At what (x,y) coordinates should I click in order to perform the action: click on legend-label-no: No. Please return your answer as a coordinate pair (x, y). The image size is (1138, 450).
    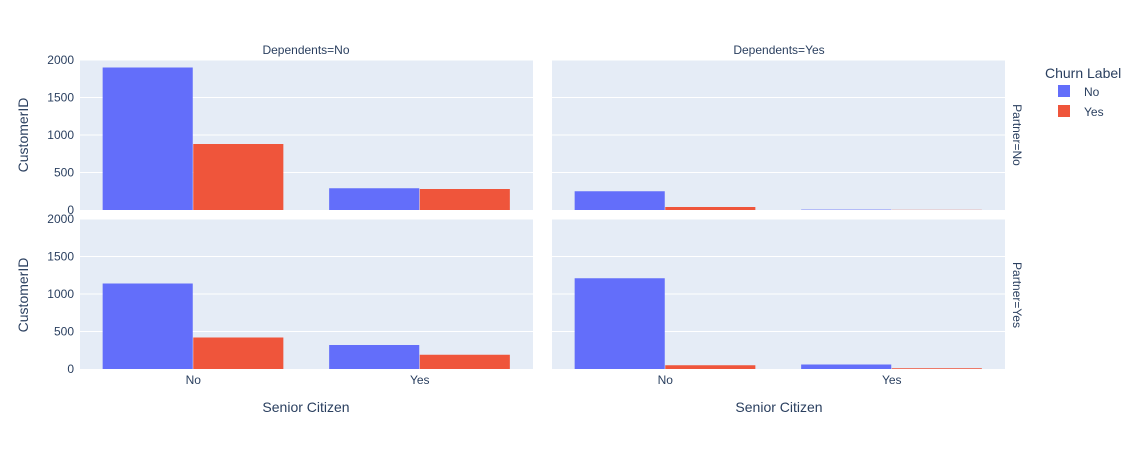
    Looking at the image, I should click on (1092, 92).